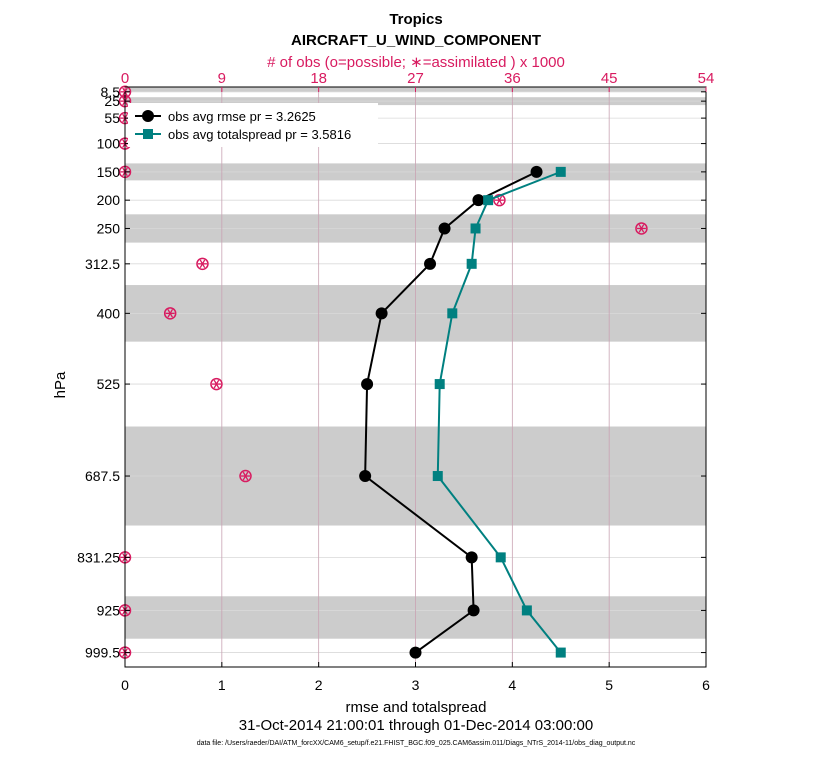 The width and height of the screenshot is (830, 760). I want to click on chart-title: Tropics, so click(415, 19).